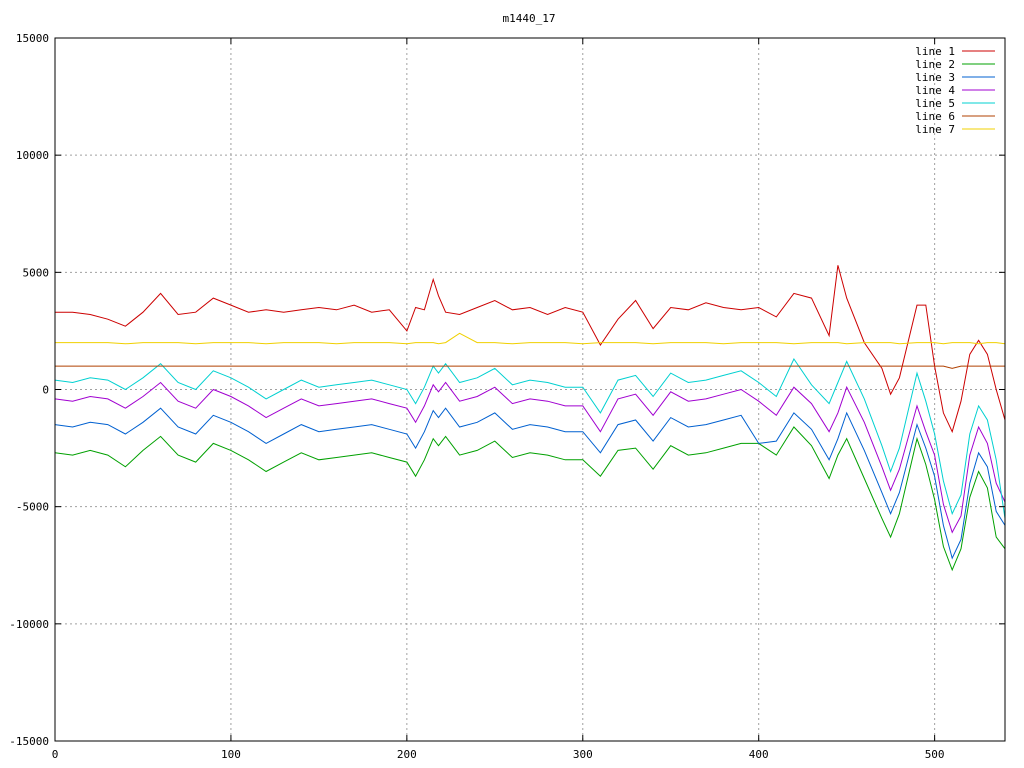 The width and height of the screenshot is (1024, 768). What do you see at coordinates (935, 90) in the screenshot?
I see `legend-label: line 4` at bounding box center [935, 90].